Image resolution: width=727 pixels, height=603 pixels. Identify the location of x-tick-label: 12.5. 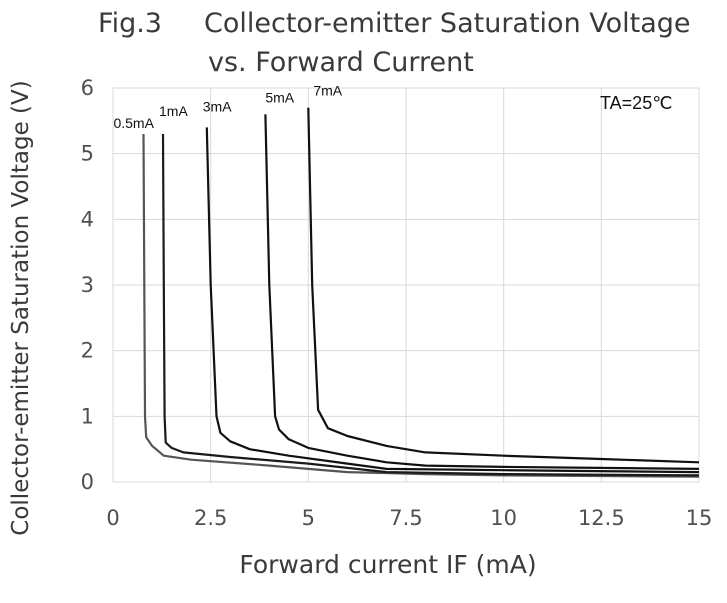
(601, 518).